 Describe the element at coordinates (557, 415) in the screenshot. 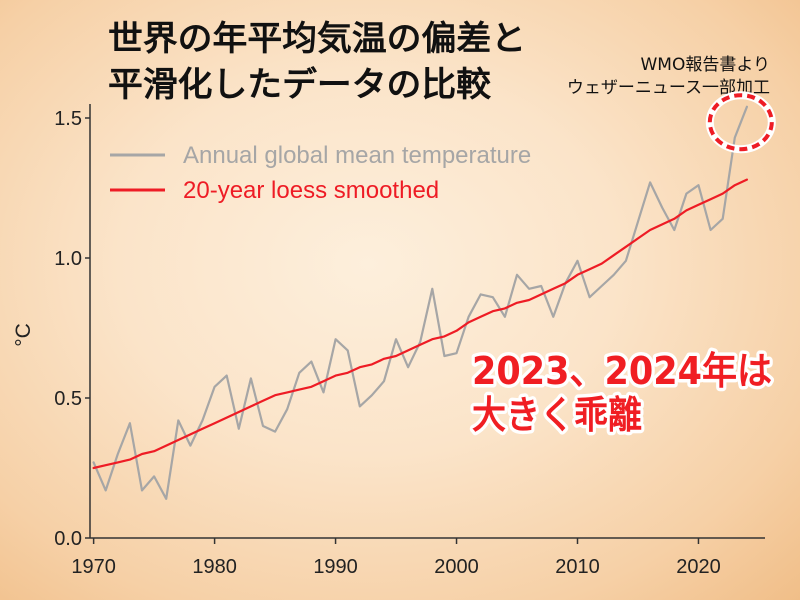

I see `callout-line-2: 大きく乖離` at that location.